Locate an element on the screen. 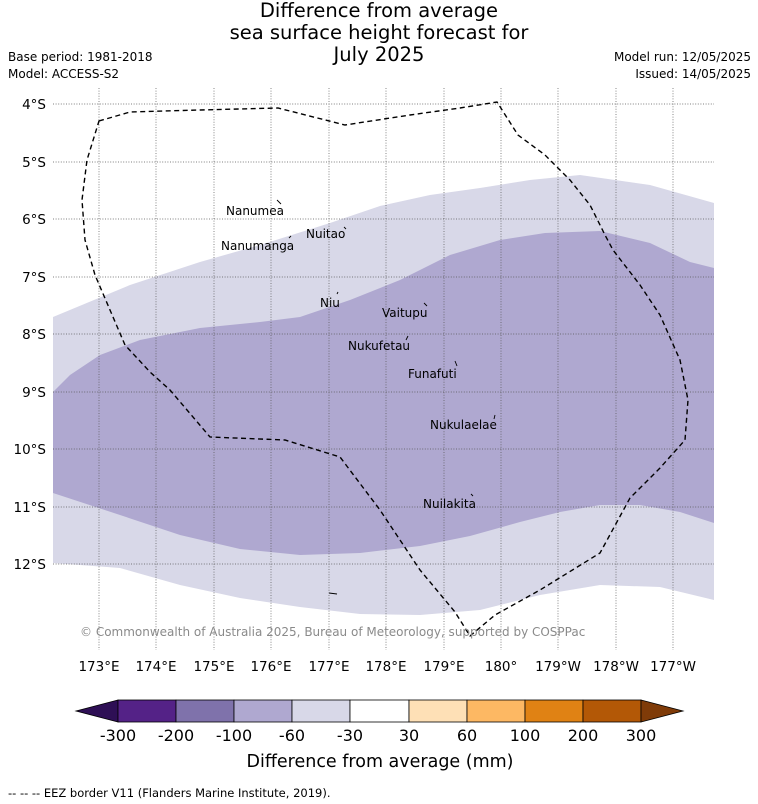 Image resolution: width=758 pixels, height=804 pixels. model-label: Model: ACCESS-S2 is located at coordinates (64, 74).